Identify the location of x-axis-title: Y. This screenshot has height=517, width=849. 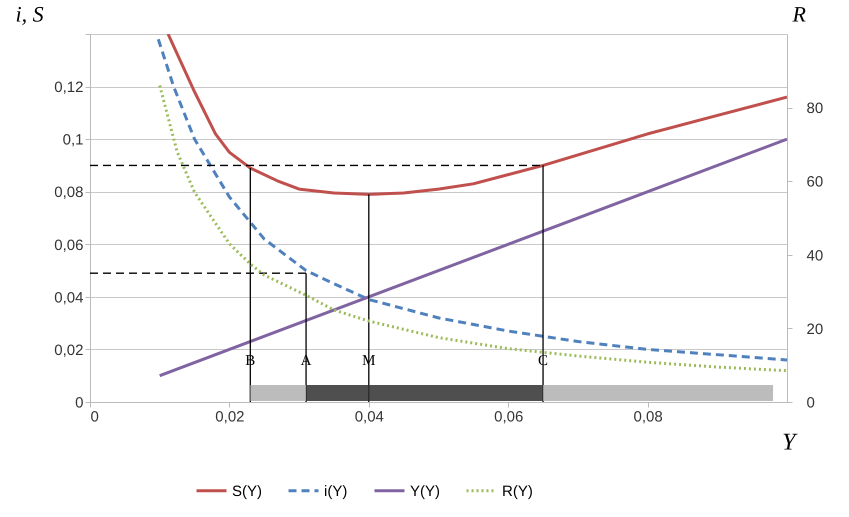
(790, 443).